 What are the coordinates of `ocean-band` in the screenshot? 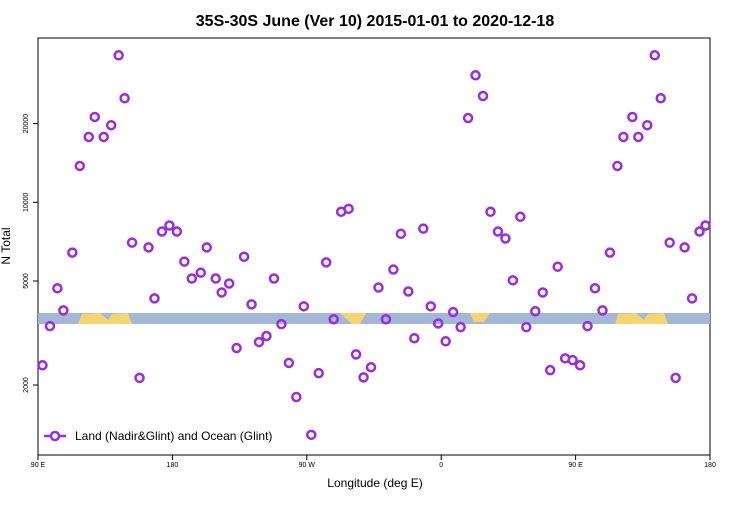 It's located at (374, 318).